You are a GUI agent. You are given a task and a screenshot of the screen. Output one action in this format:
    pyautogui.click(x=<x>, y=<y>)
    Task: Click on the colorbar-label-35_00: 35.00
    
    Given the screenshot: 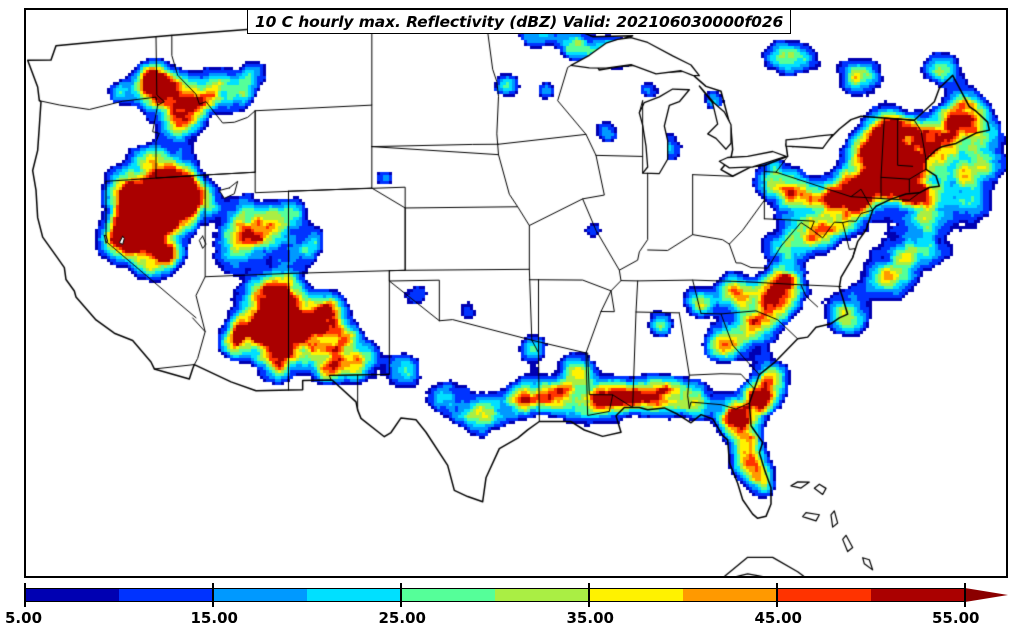 What is the action you would take?
    pyautogui.click(x=590, y=618)
    